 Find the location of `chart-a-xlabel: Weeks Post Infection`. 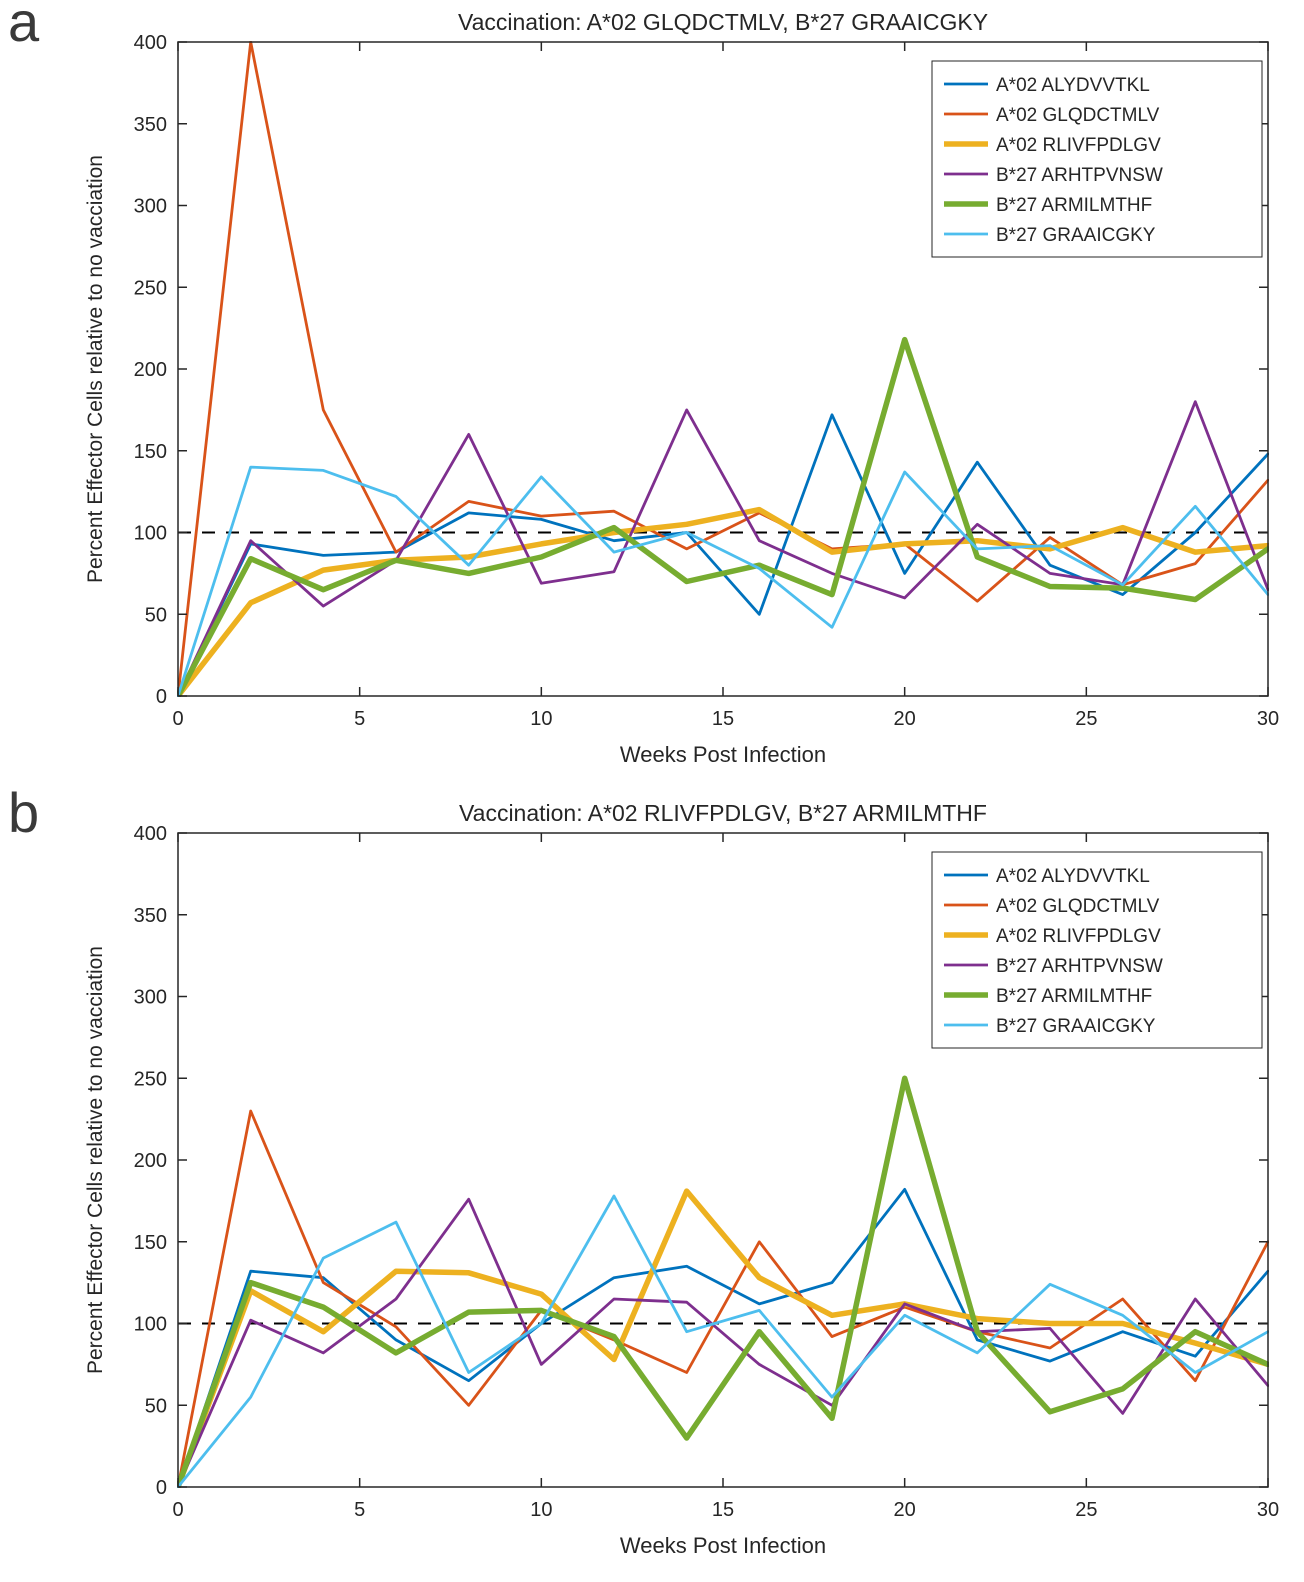

chart-a-xlabel: Weeks Post Infection is located at coordinates (723, 754).